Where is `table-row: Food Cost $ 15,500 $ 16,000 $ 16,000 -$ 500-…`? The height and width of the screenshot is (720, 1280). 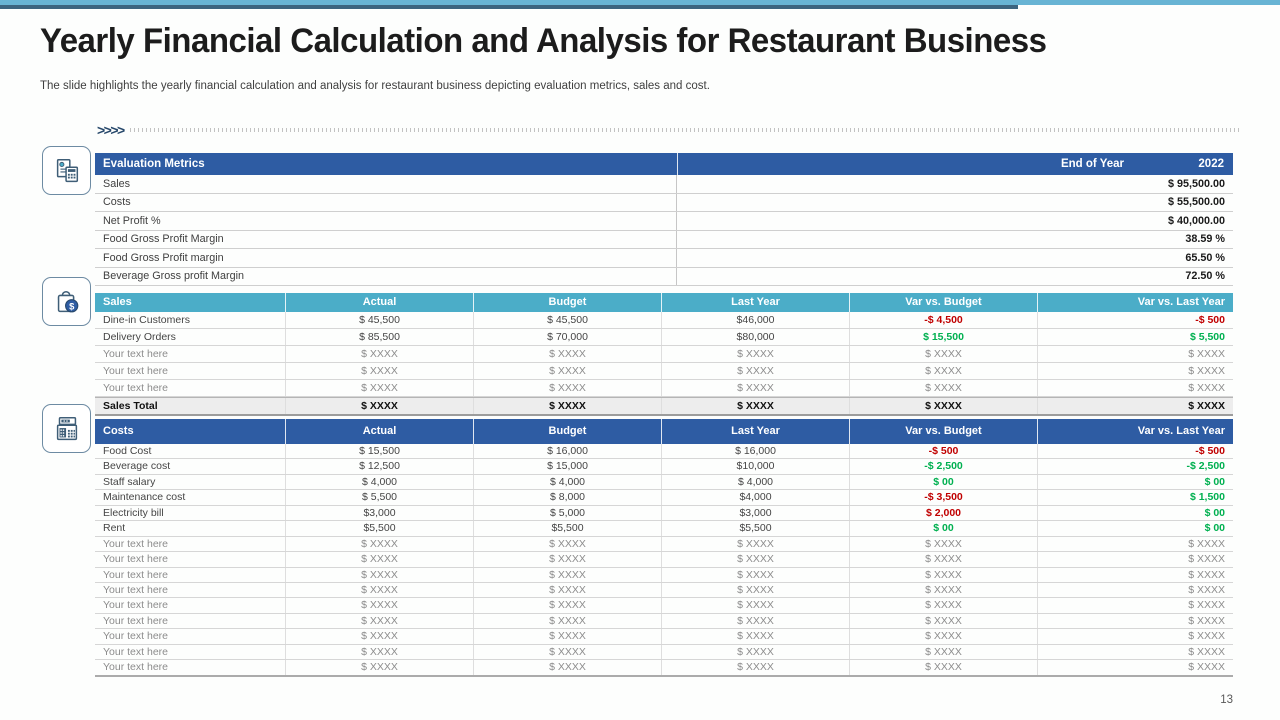 table-row: Food Cost $ 15,500 $ 16,000 $ 16,000 -$ 500-… is located at coordinates (664, 452).